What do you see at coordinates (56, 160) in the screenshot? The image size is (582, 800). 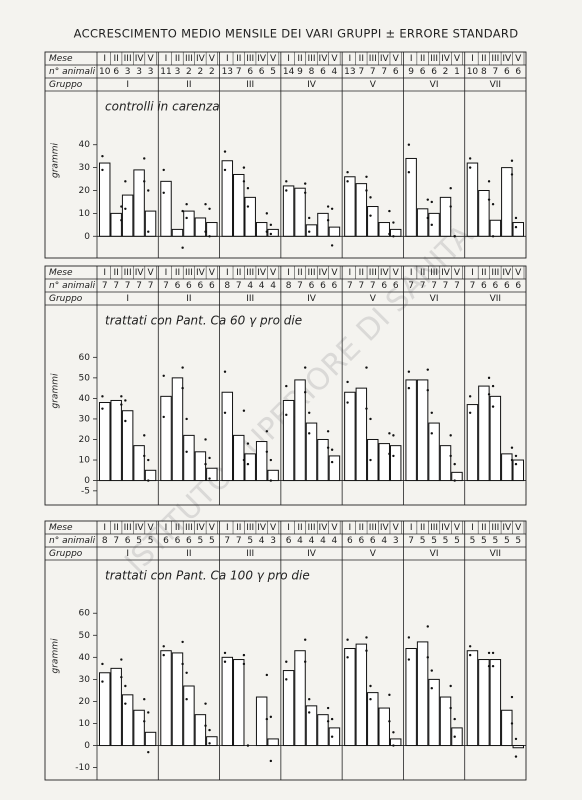 I see `y-axis-label: grammi` at bounding box center [56, 160].